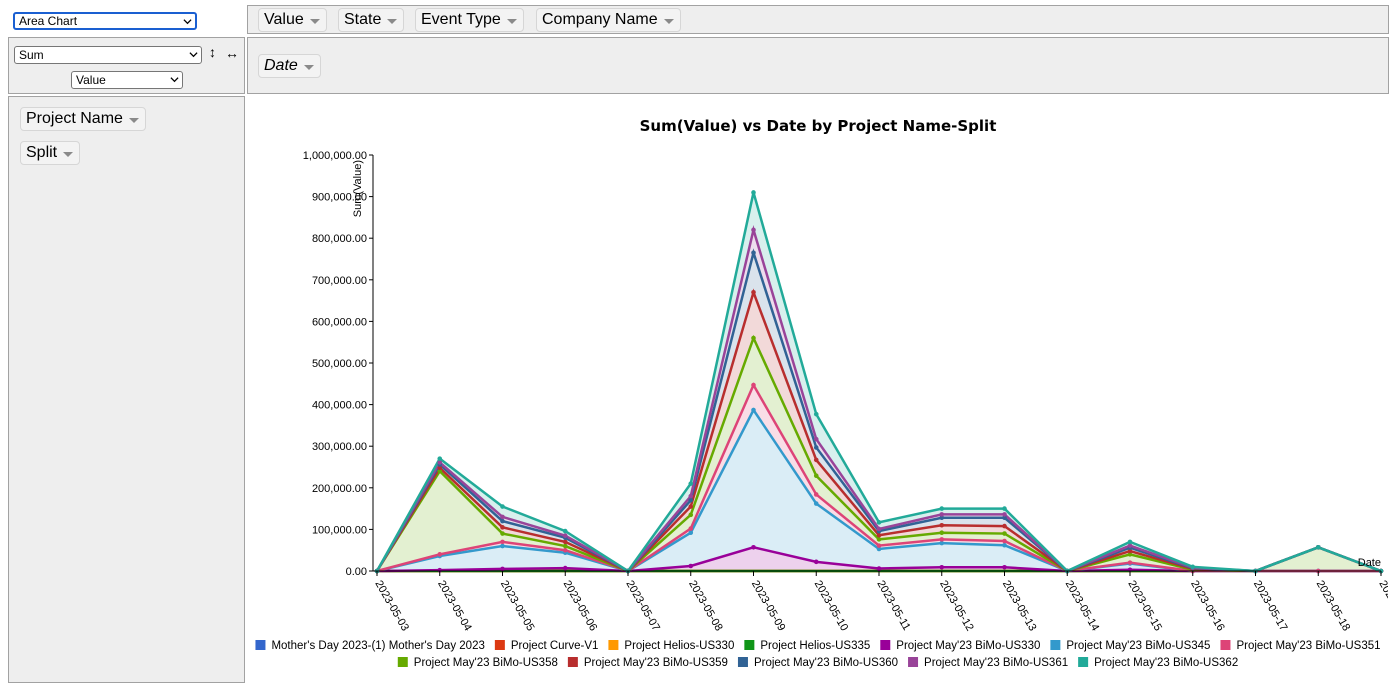  Describe the element at coordinates (469, 20) in the screenshot. I see `attribute-pill-event-type: Event Type` at that location.